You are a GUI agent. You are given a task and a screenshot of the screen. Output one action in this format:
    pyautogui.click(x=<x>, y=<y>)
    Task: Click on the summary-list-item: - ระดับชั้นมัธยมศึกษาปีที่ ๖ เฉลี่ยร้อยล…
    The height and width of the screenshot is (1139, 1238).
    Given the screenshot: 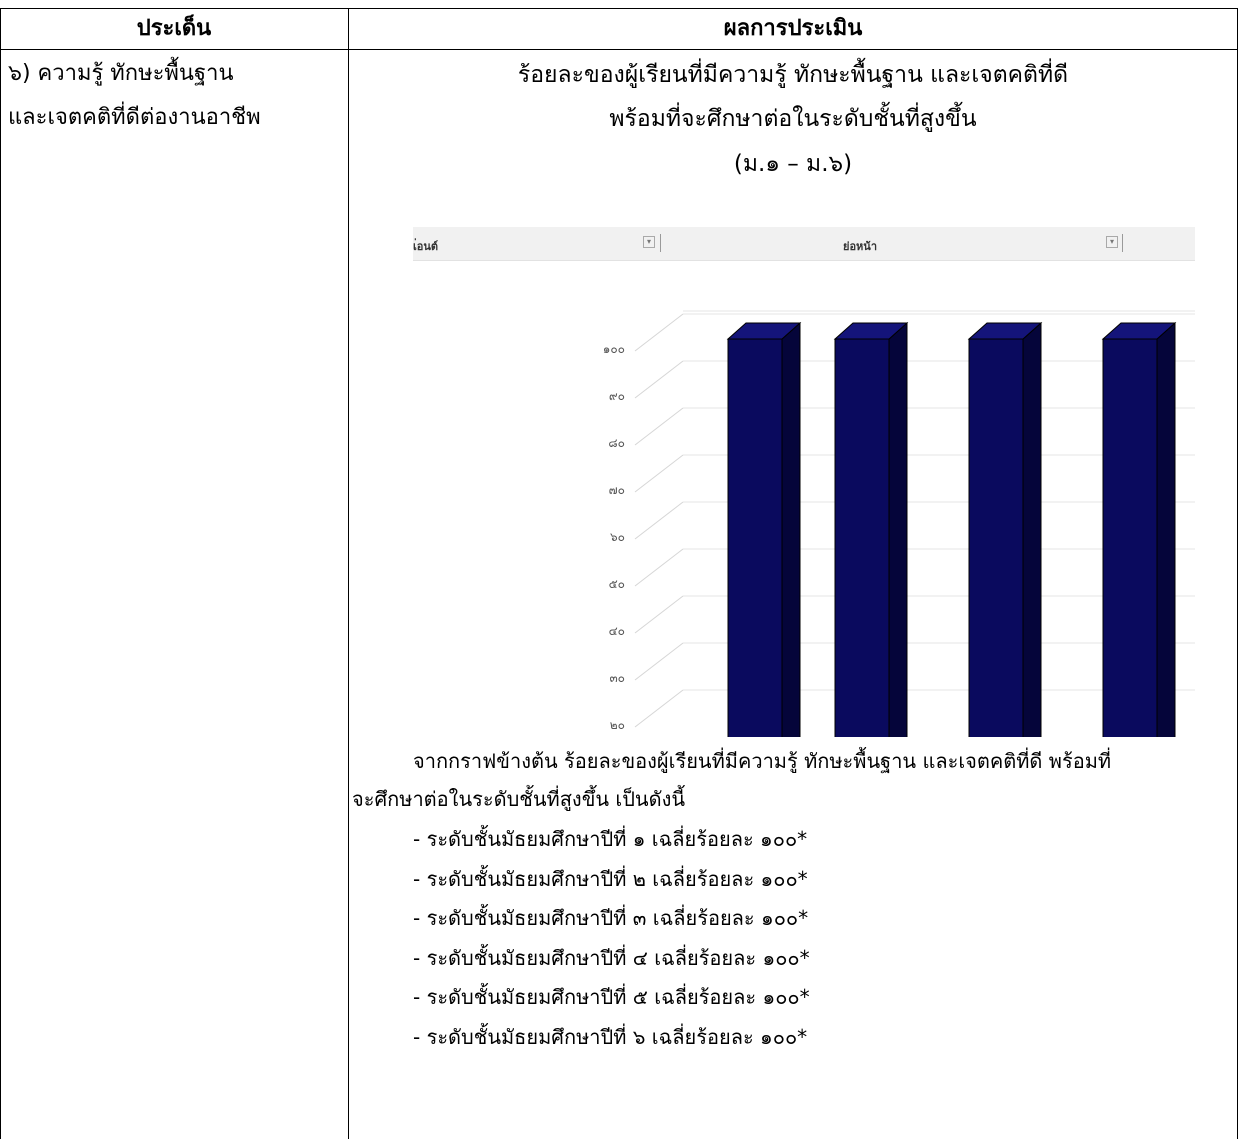 What is the action you would take?
    pyautogui.click(x=610, y=1037)
    